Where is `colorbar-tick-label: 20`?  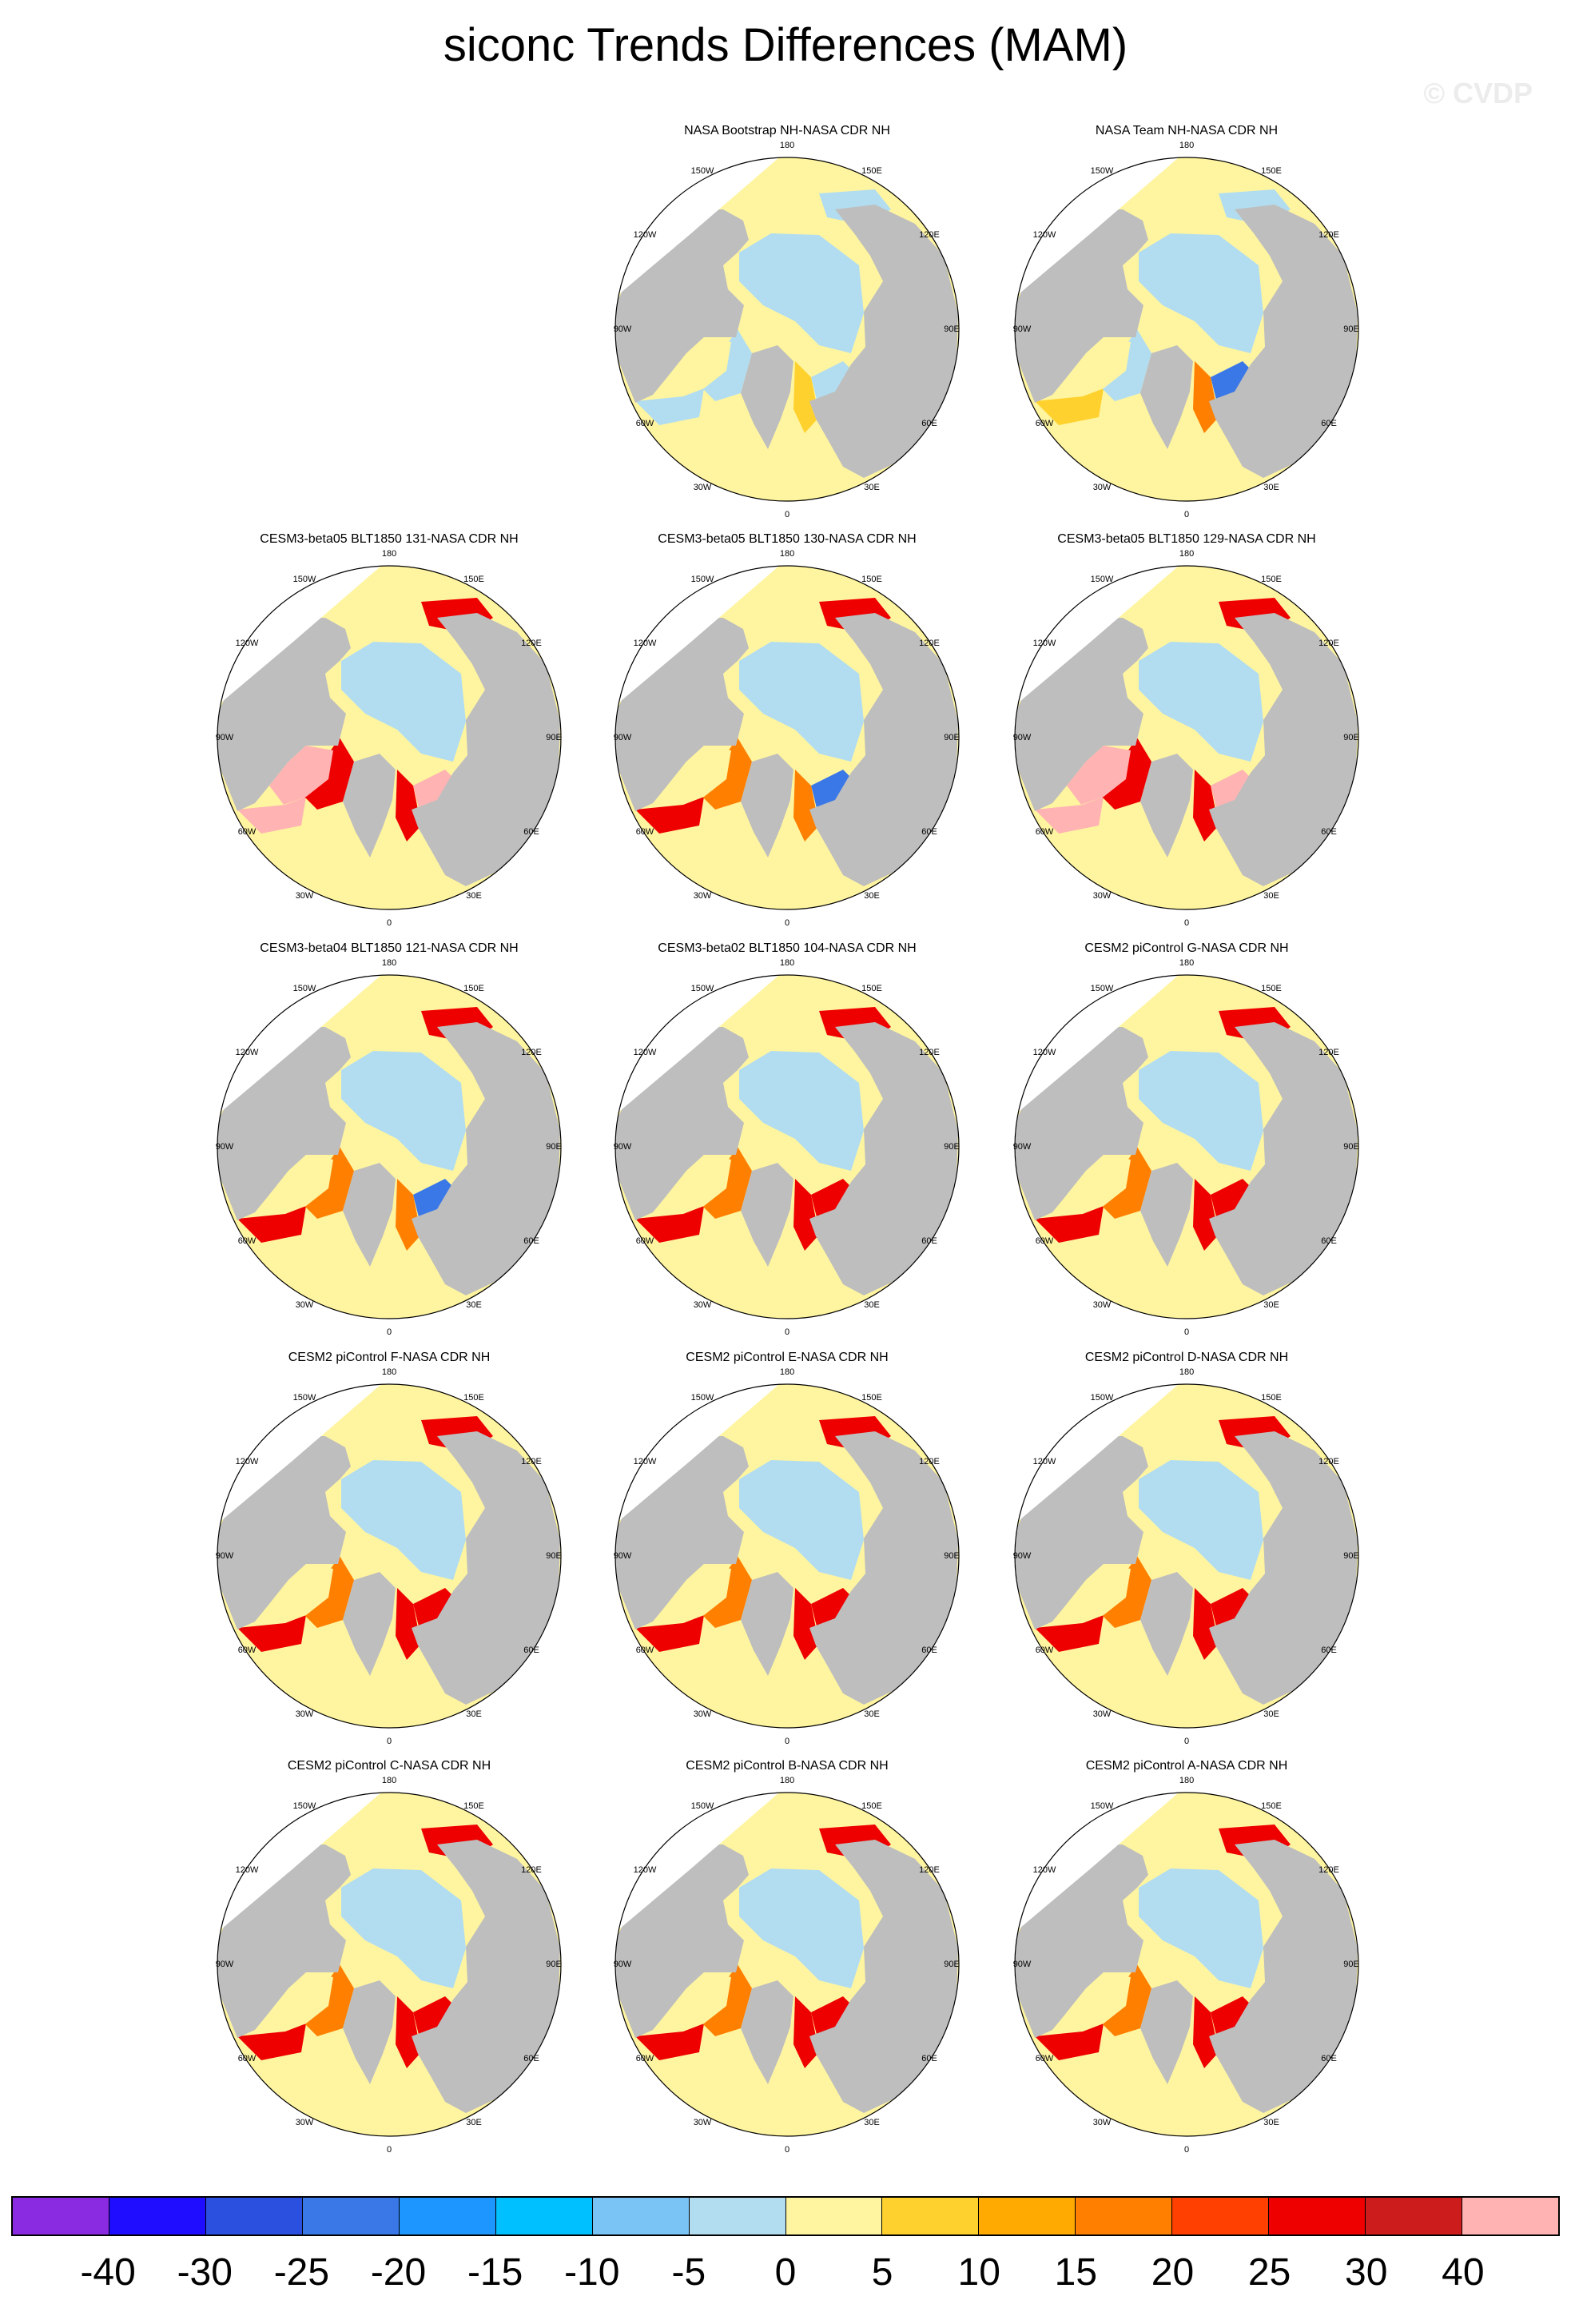
colorbar-tick-label: 20 is located at coordinates (1173, 2272).